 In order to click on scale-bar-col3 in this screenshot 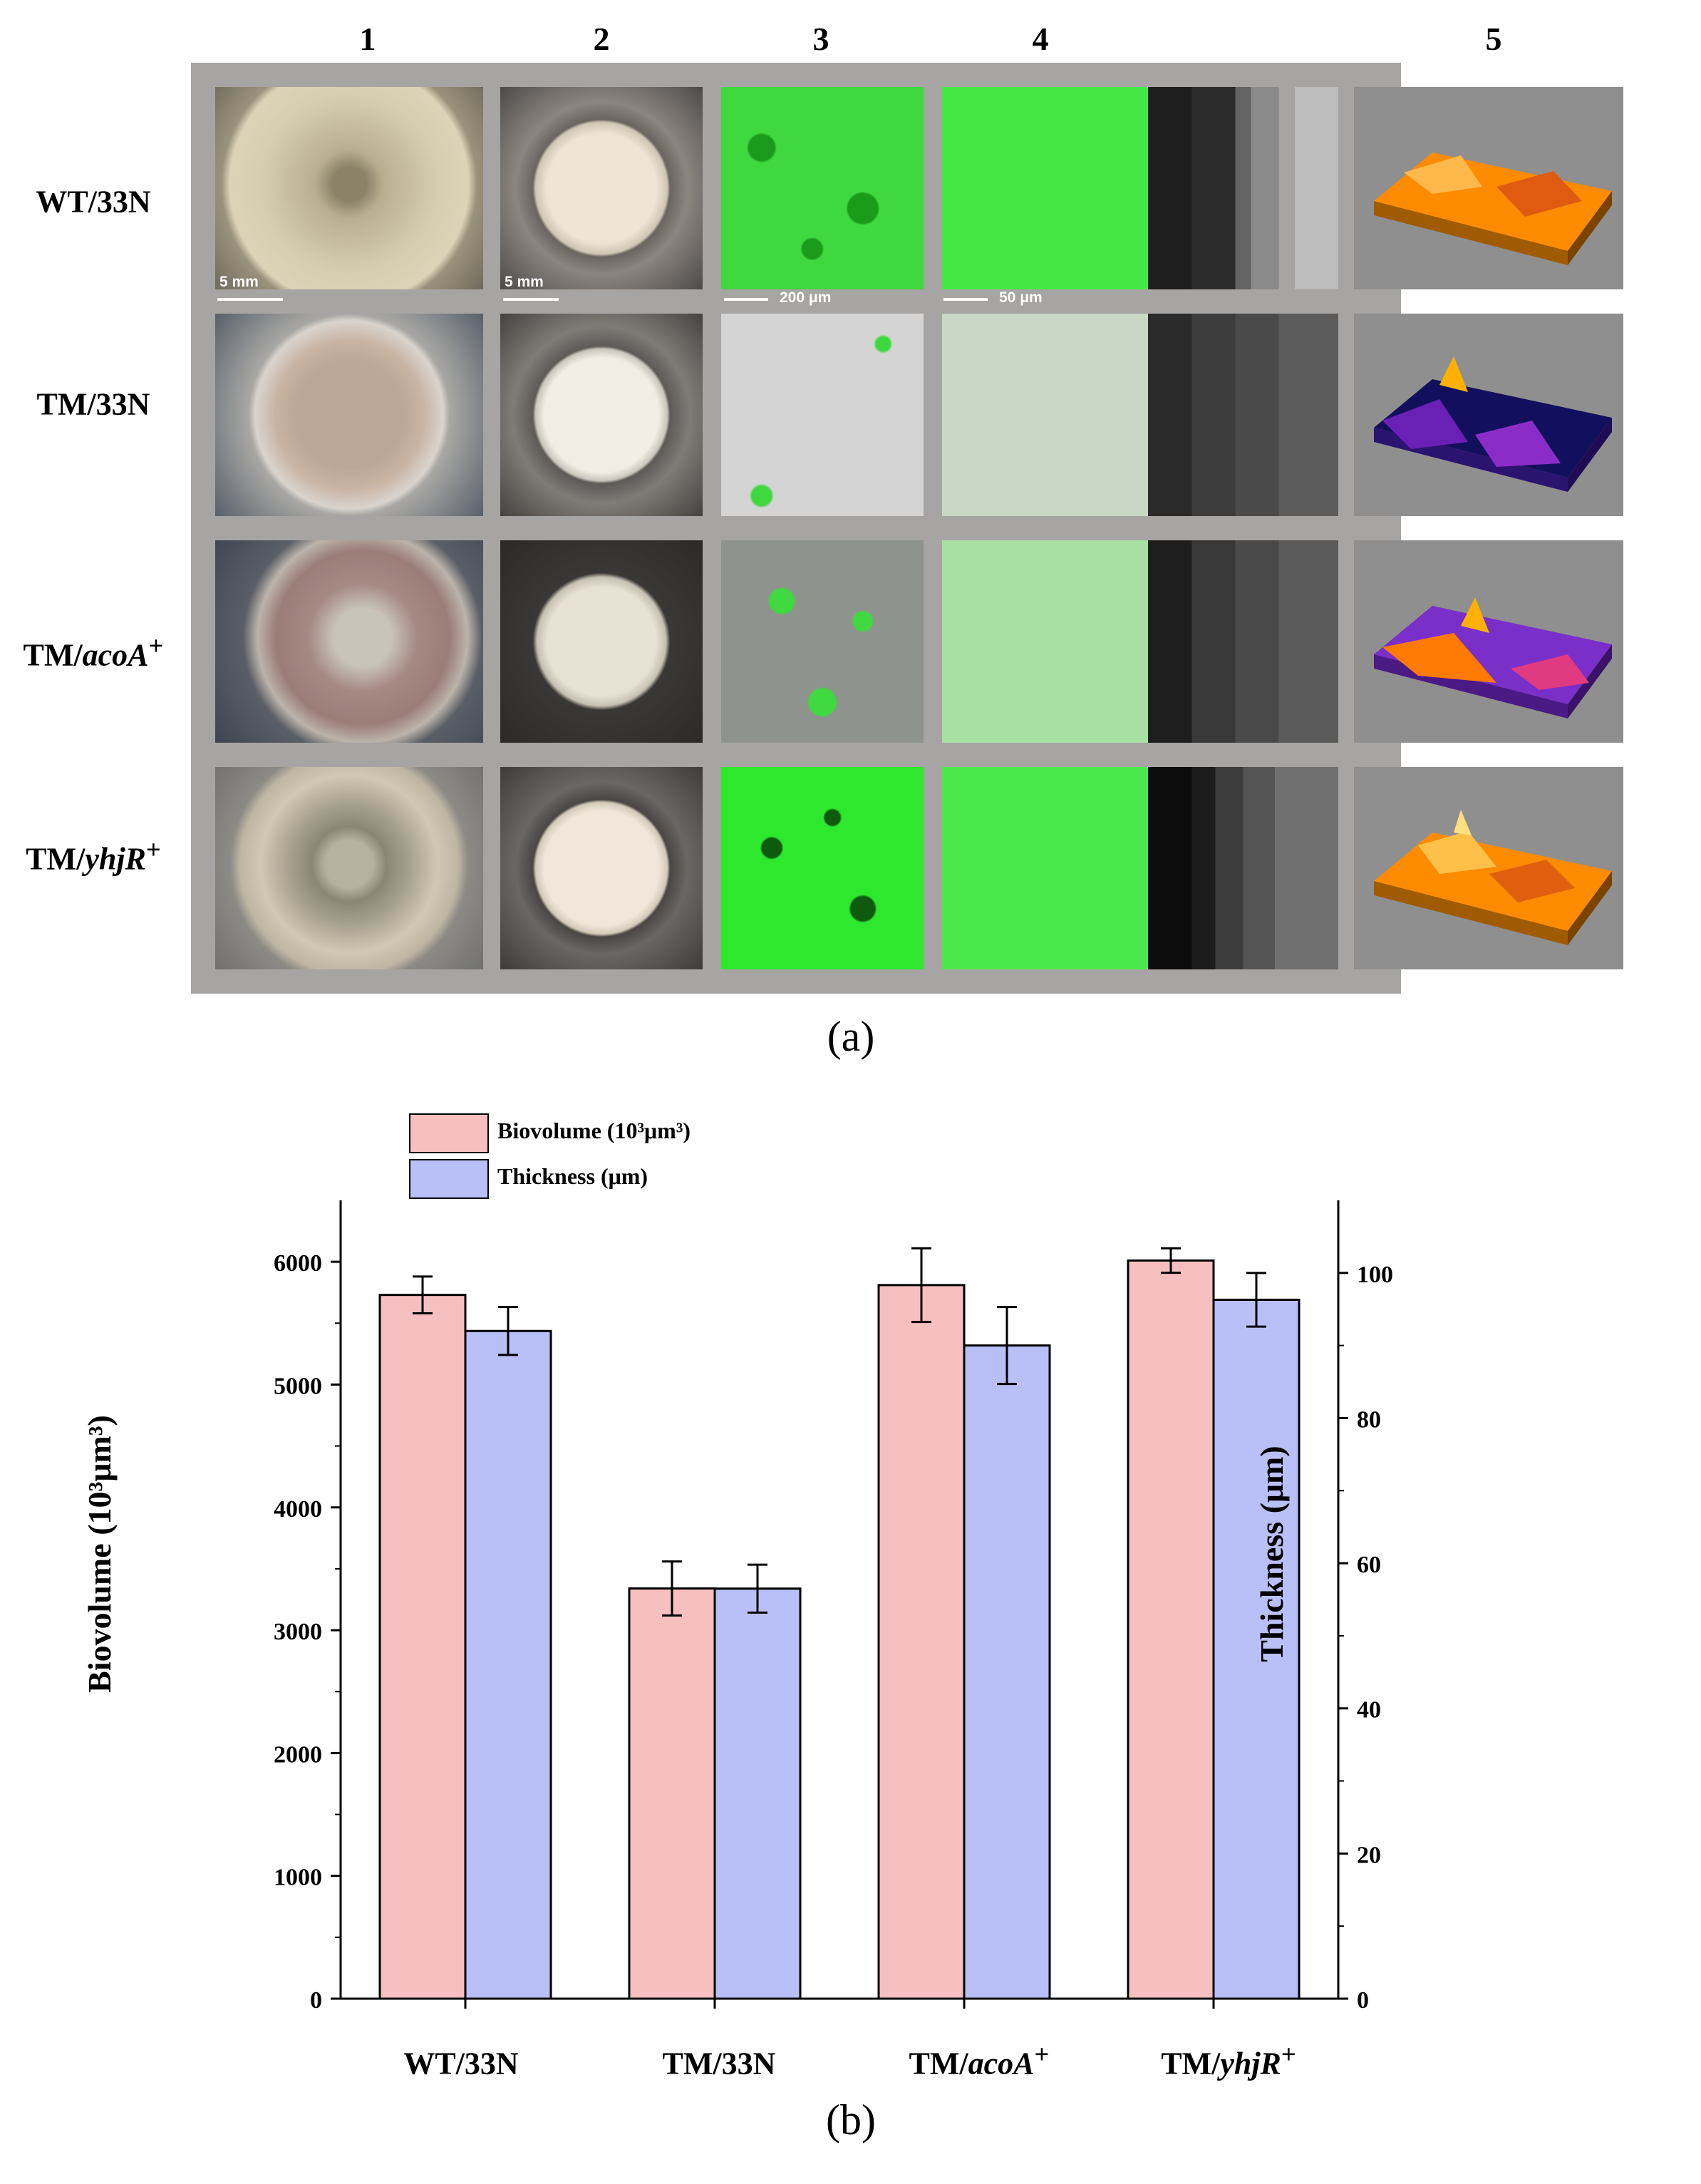, I will do `click(746, 299)`.